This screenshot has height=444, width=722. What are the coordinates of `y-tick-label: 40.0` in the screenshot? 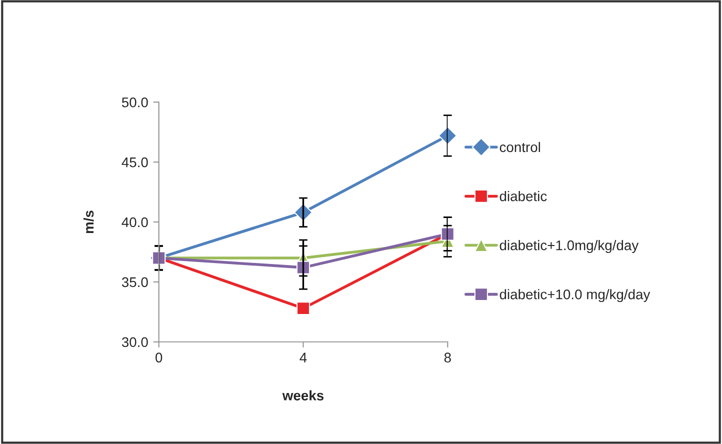 It's located at (135, 222).